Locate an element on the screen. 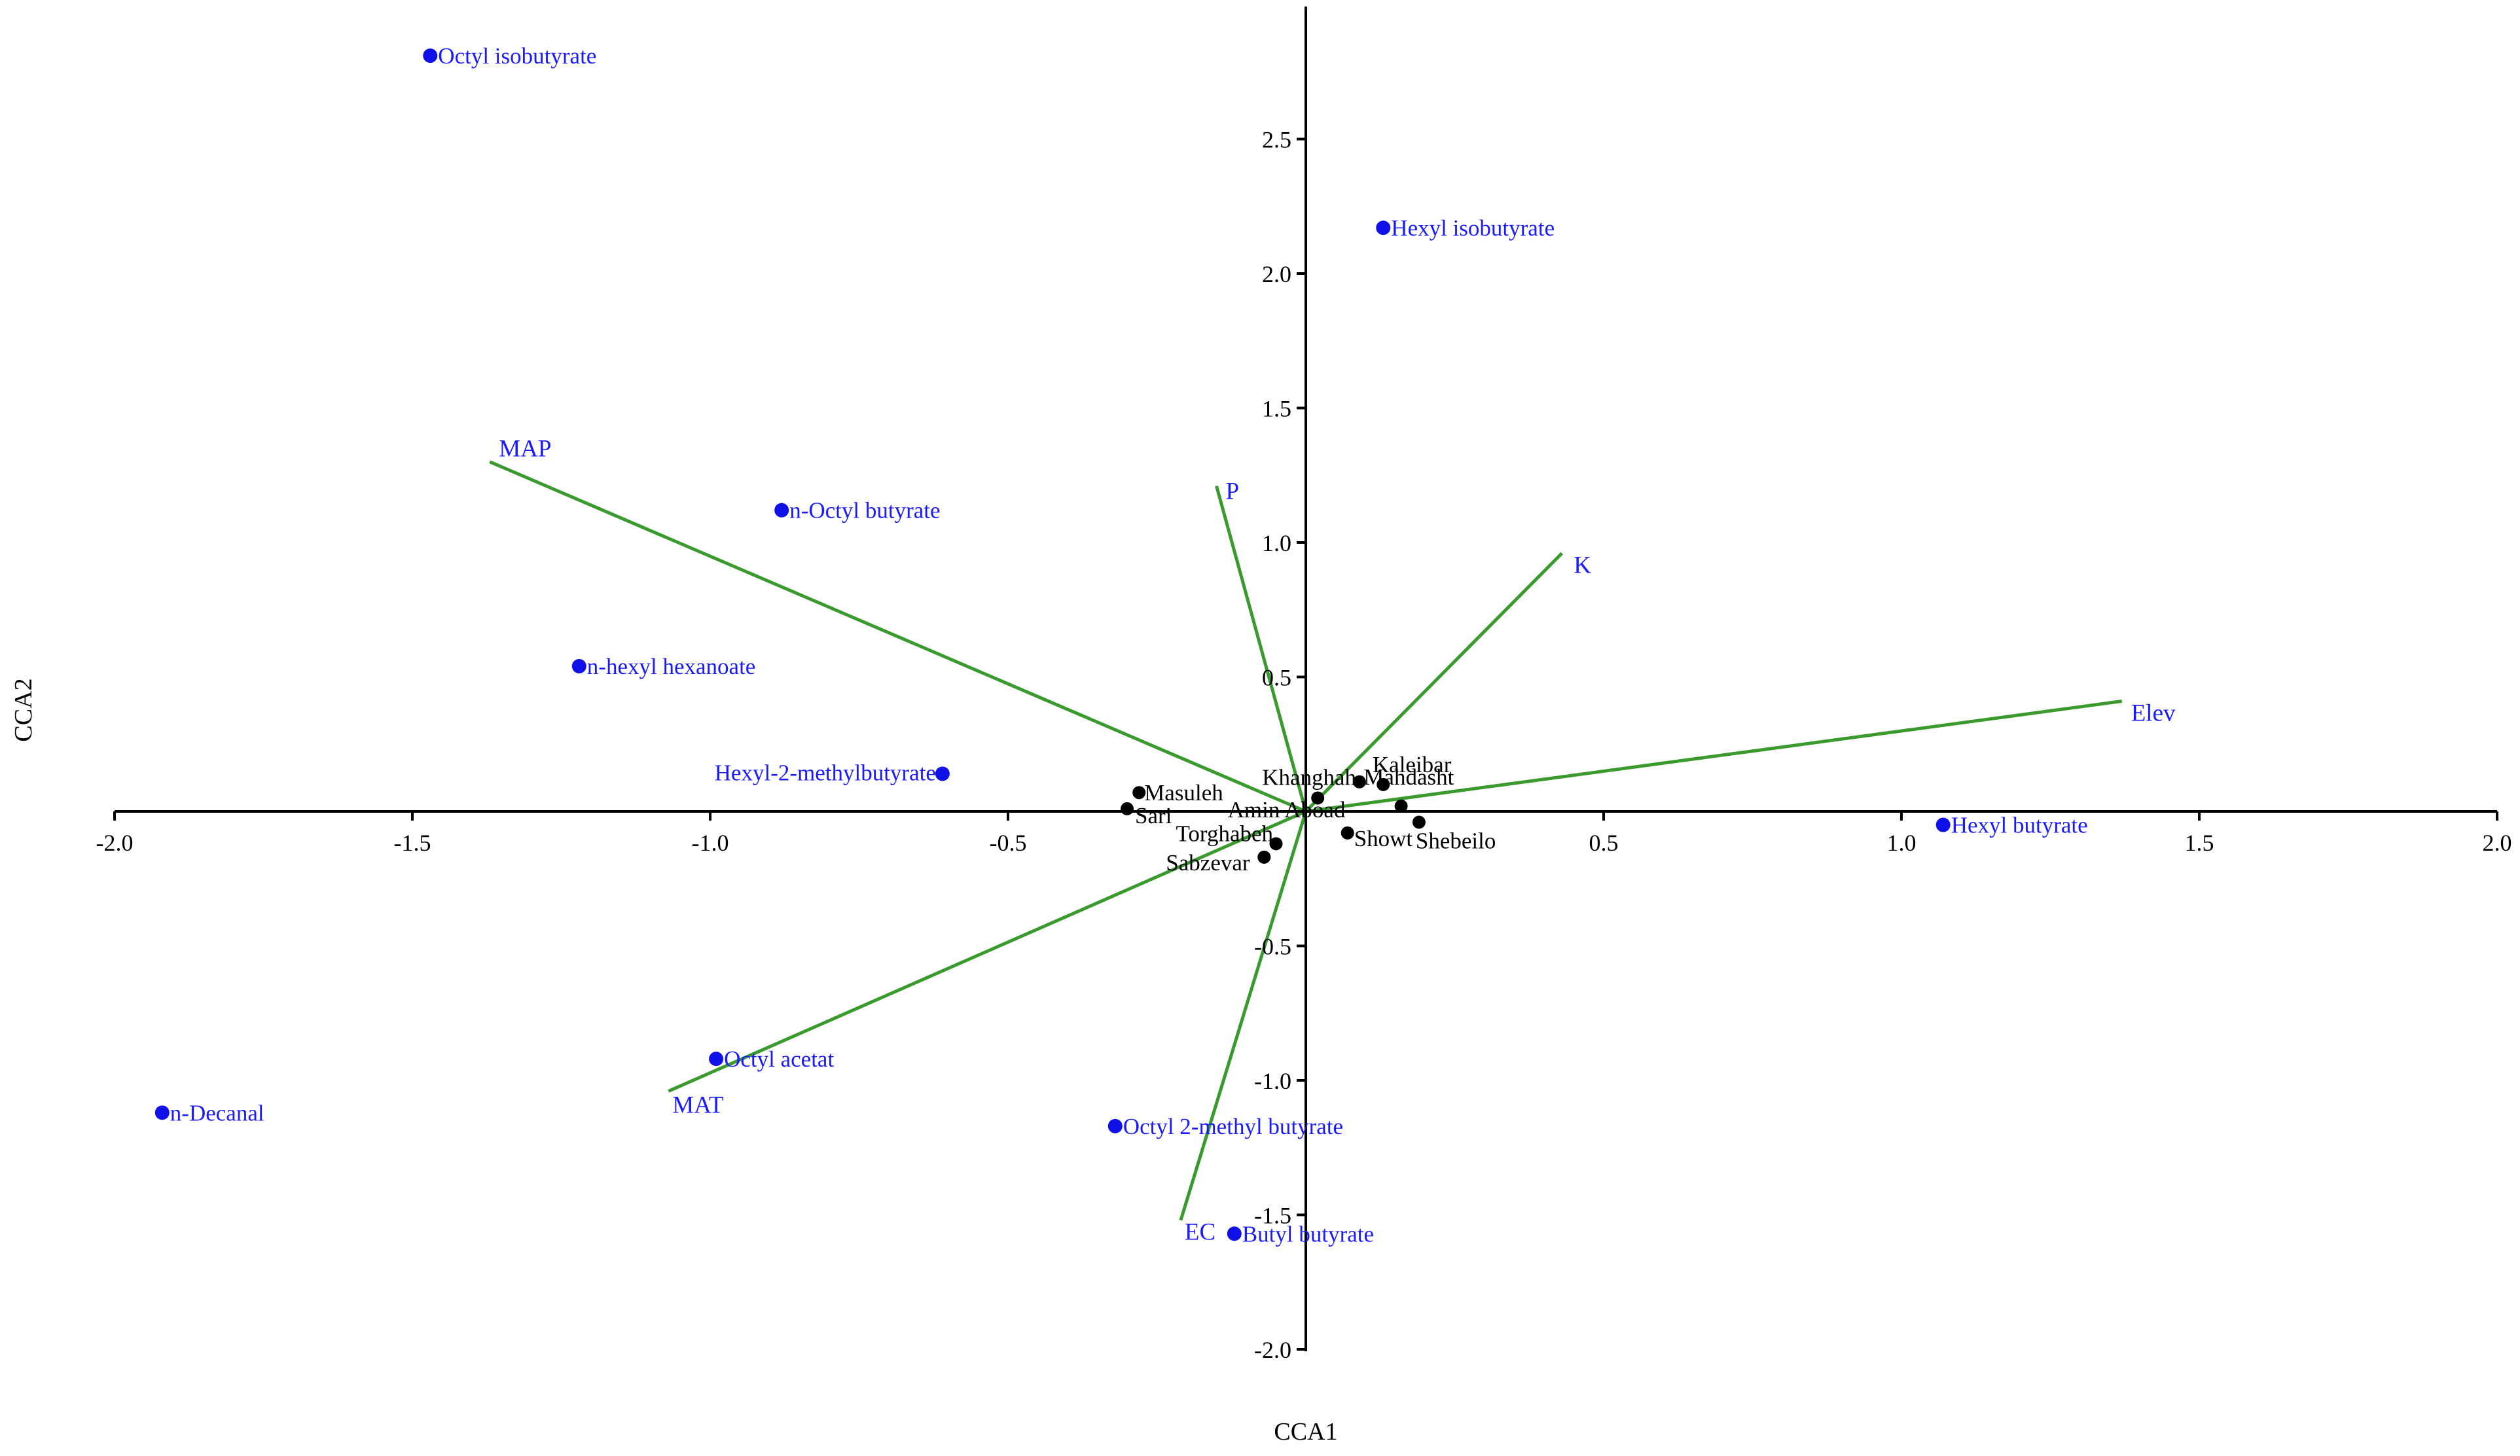  species-point-hexyl-isobutyrate is located at coordinates (1383, 228).